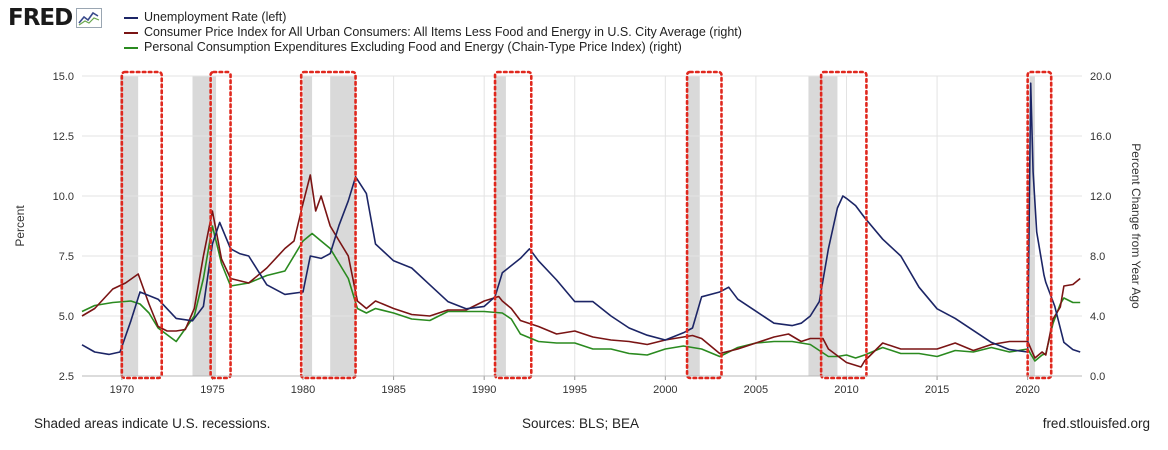 This screenshot has width=1168, height=450. Describe the element at coordinates (1100, 137) in the screenshot. I see `y-tick-label-right: 16.0` at that location.